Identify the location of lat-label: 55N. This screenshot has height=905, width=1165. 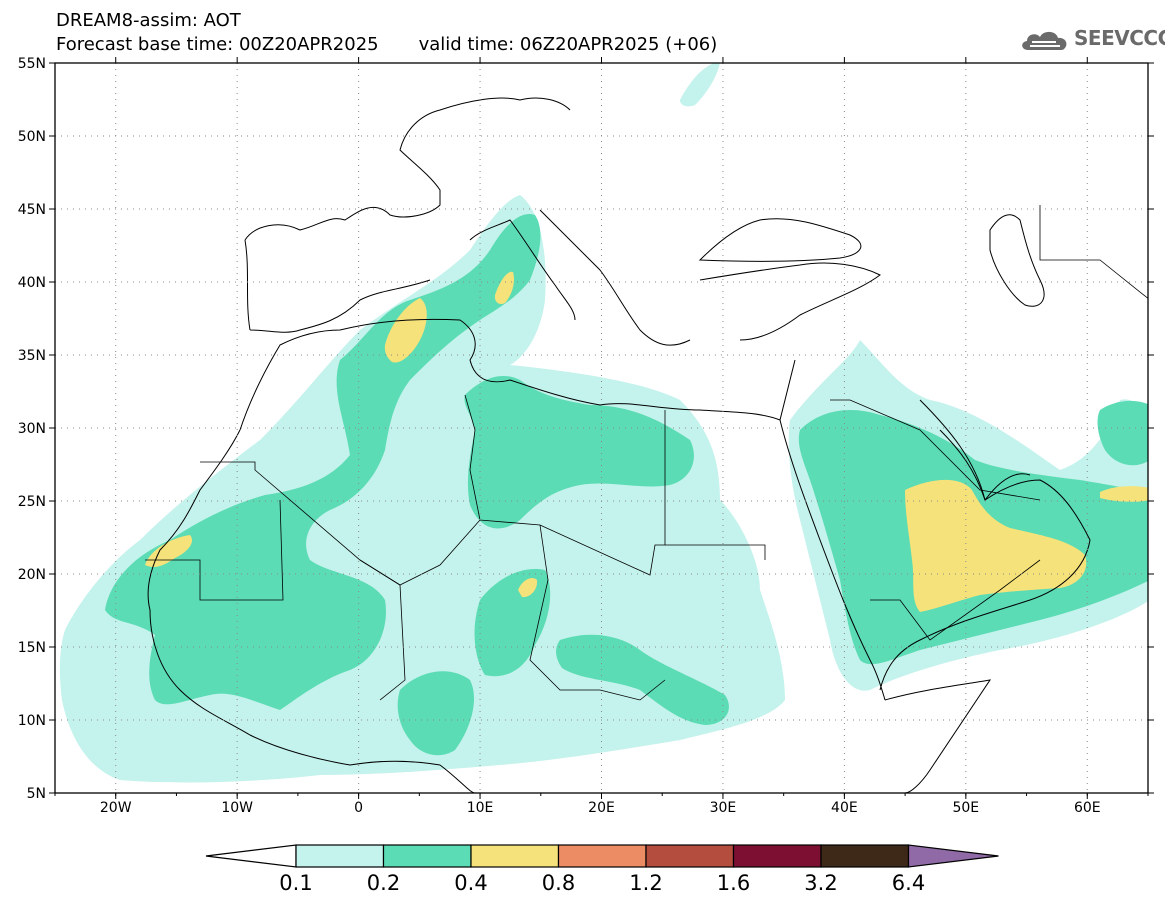
(32, 64).